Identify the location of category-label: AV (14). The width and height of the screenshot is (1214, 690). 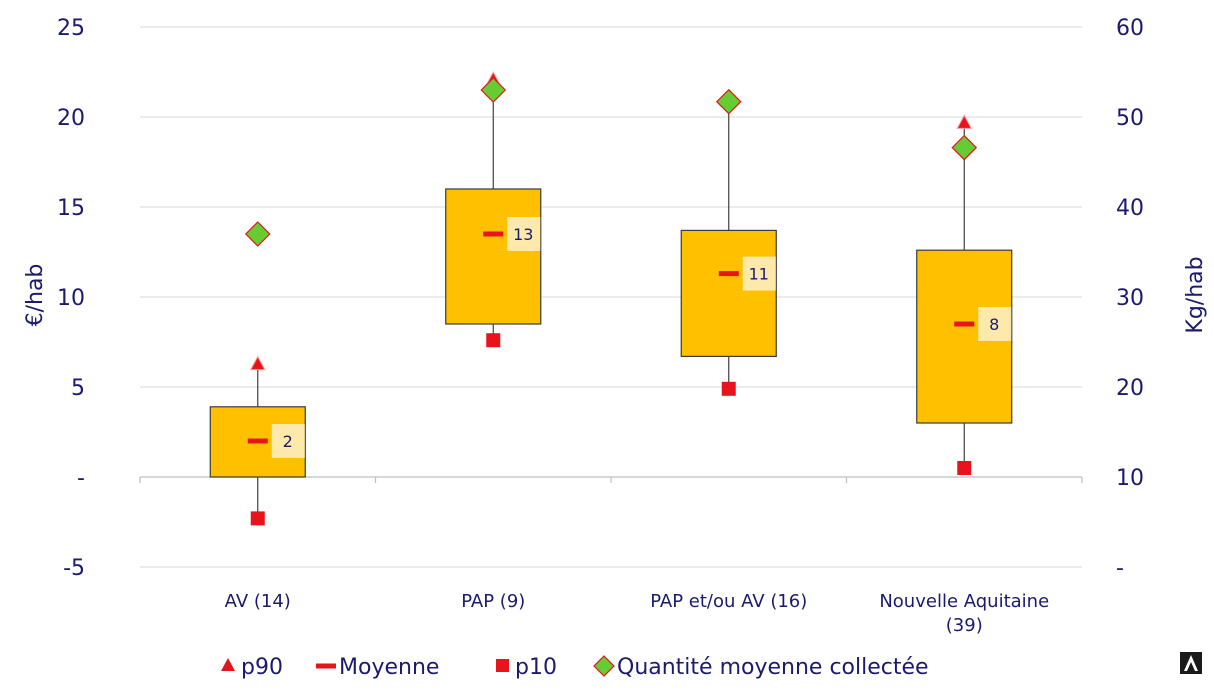
(258, 601).